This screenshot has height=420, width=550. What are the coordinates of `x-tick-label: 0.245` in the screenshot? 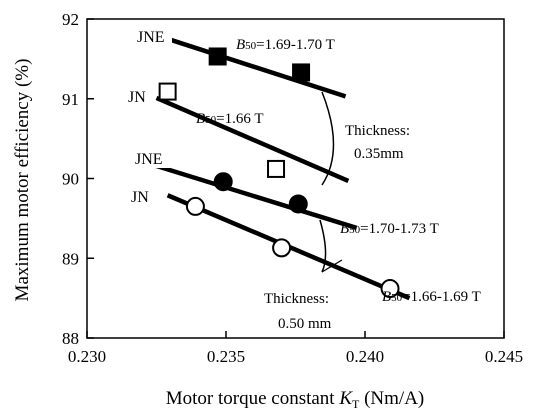 It's located at (504, 356).